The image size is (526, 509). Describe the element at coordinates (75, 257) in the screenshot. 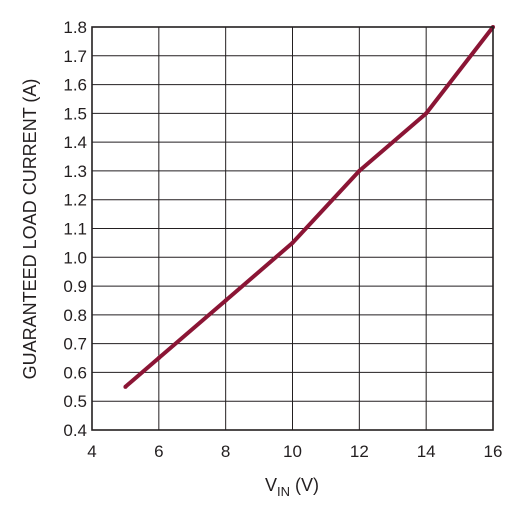

I see `y-tick-label: 1.0` at that location.